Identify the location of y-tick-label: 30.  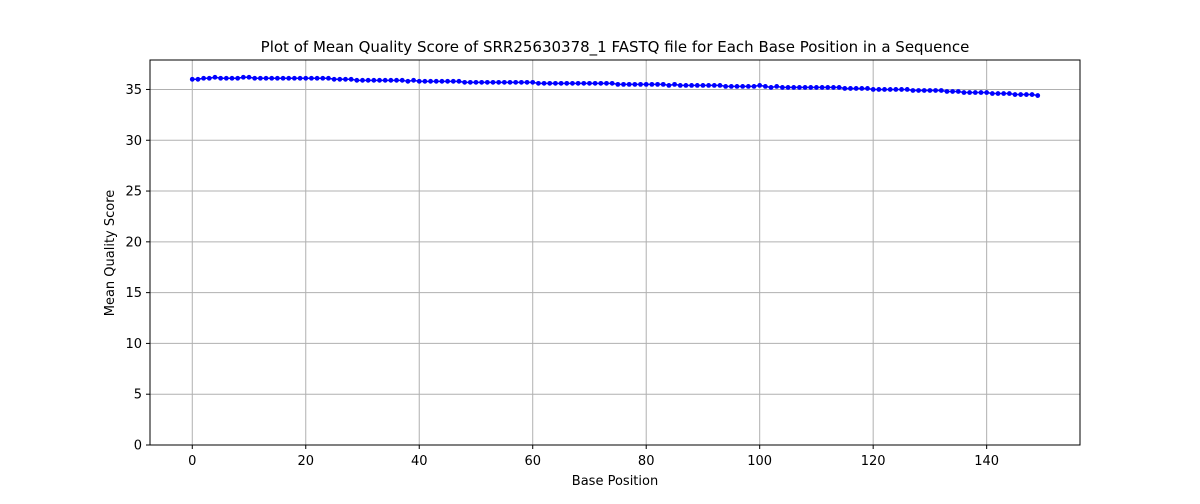
(133, 141).